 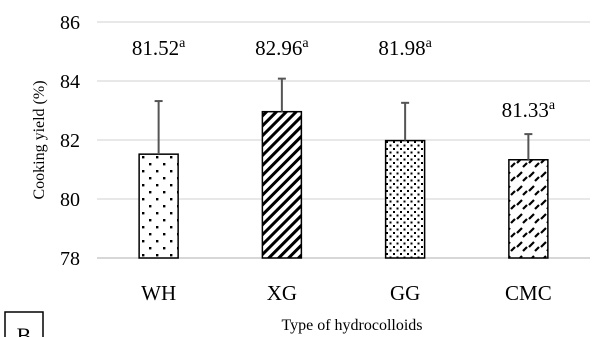 I want to click on bar-cmc, so click(x=528, y=209).